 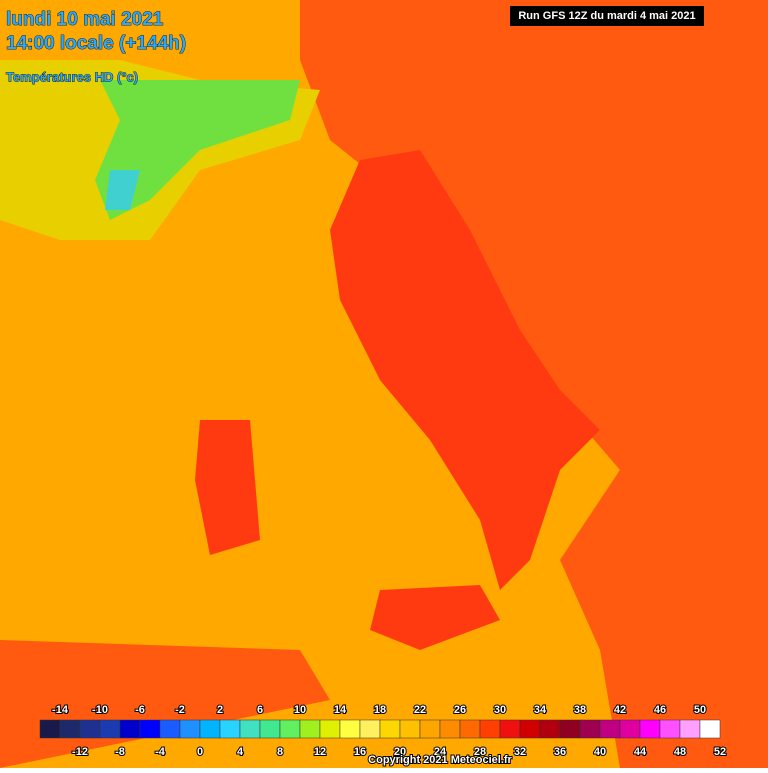 What do you see at coordinates (360, 752) in the screenshot?
I see `legend-bottom-label: 16` at bounding box center [360, 752].